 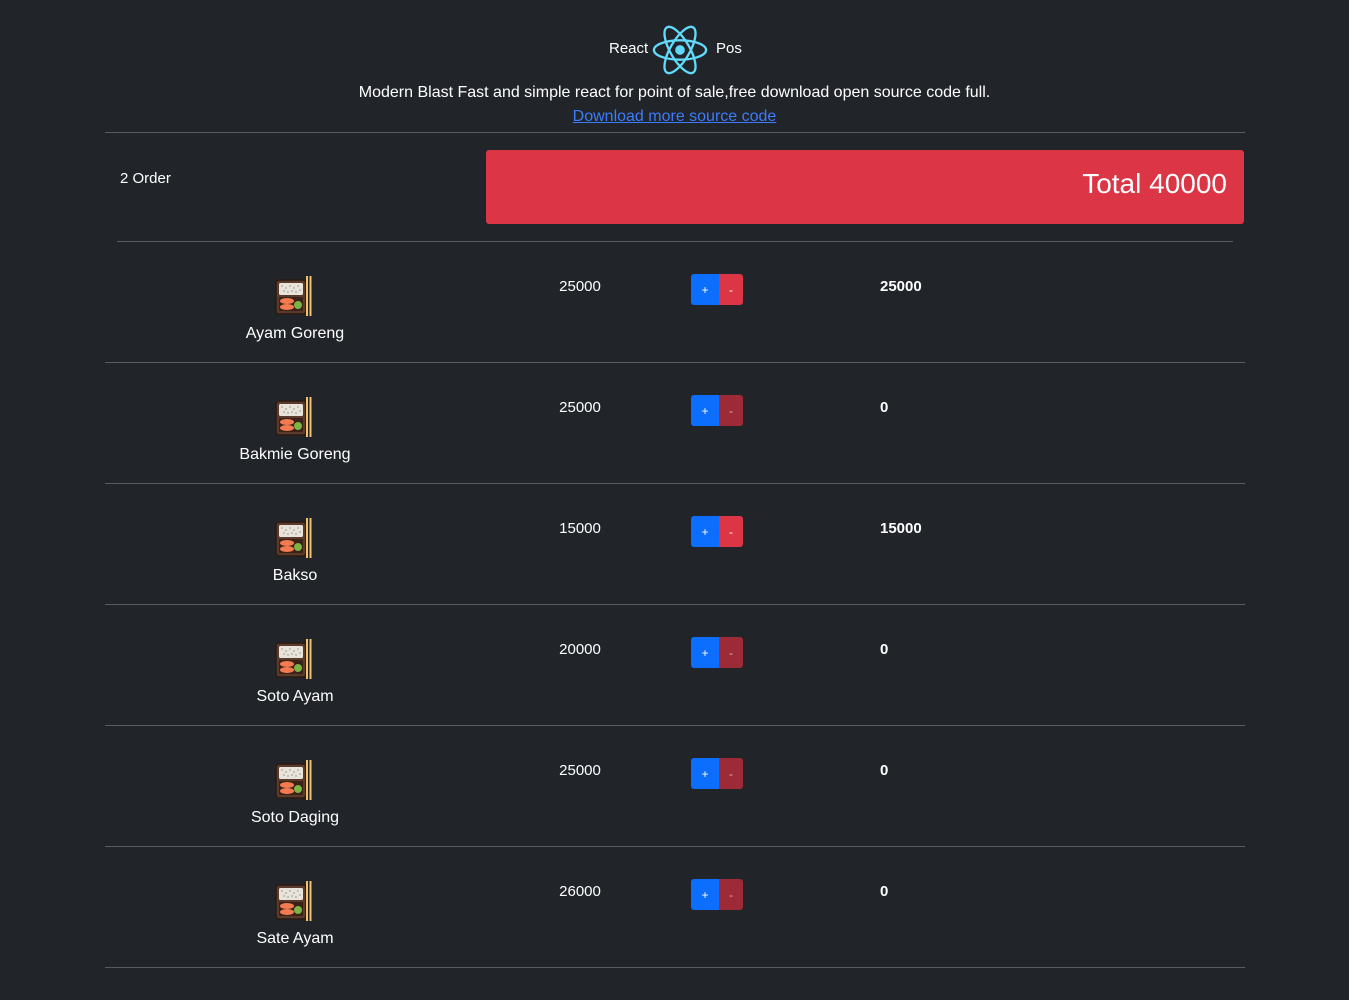 I want to click on item-price: 20000, so click(x=580, y=649).